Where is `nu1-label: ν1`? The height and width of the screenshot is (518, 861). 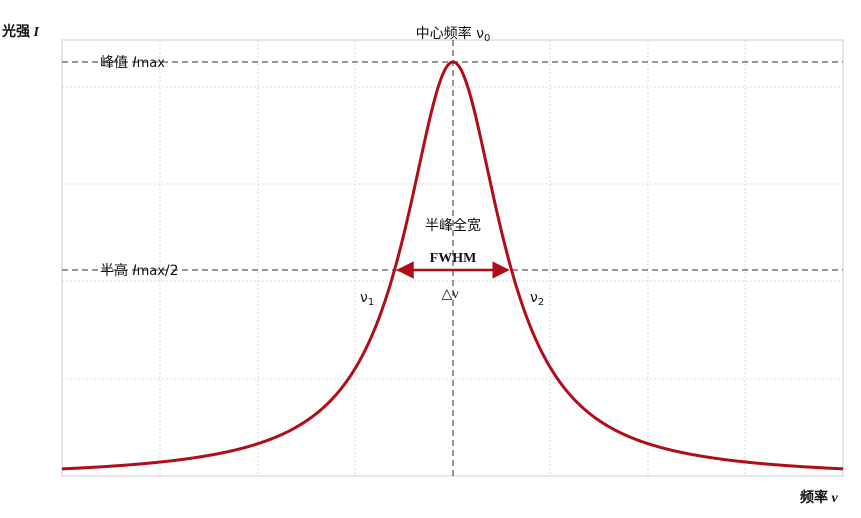
nu1-label: ν1 is located at coordinates (367, 299).